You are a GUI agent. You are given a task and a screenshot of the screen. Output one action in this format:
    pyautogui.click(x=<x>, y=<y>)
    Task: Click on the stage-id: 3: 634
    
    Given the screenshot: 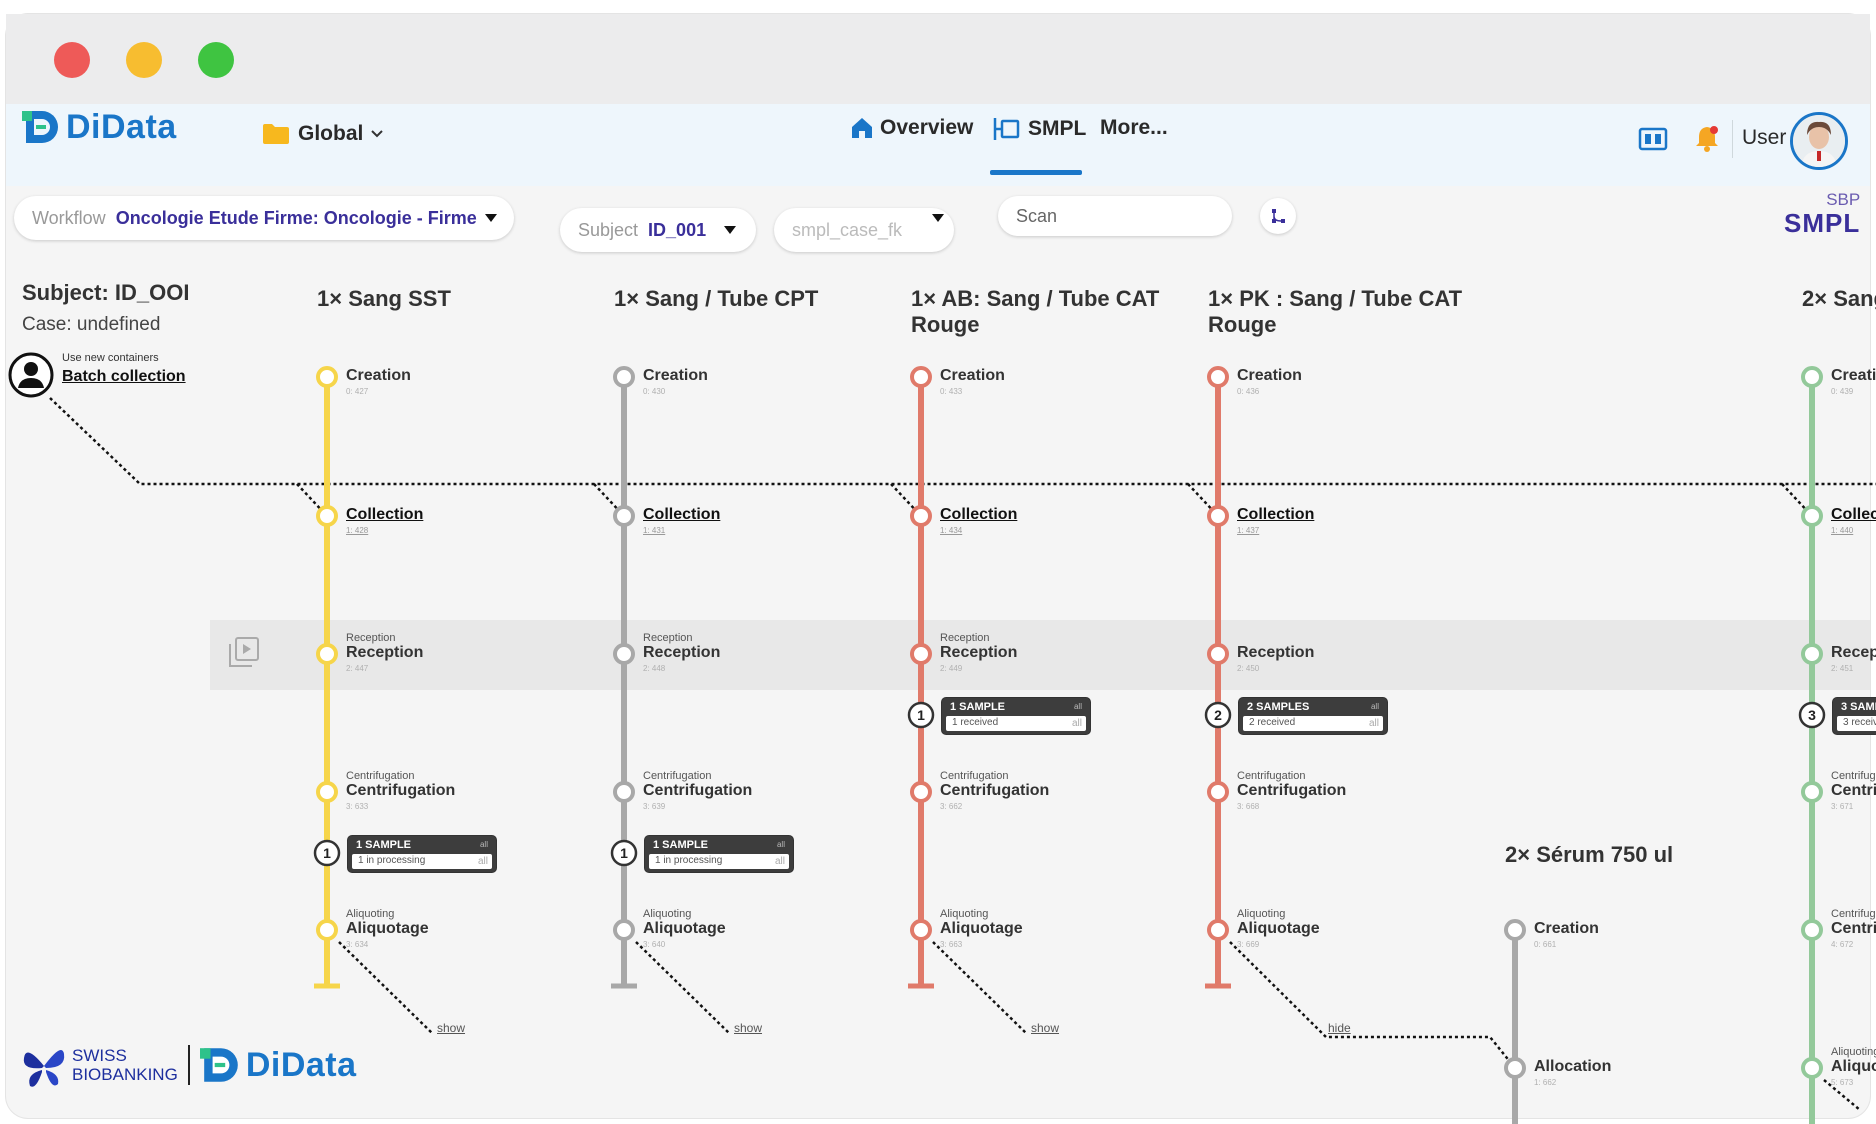 What is the action you would take?
    pyautogui.click(x=357, y=944)
    